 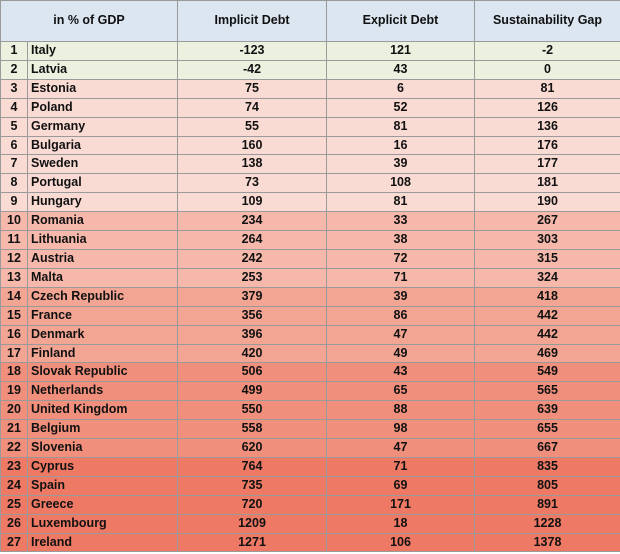 What do you see at coordinates (14, 391) in the screenshot?
I see `rank-cell: 19` at bounding box center [14, 391].